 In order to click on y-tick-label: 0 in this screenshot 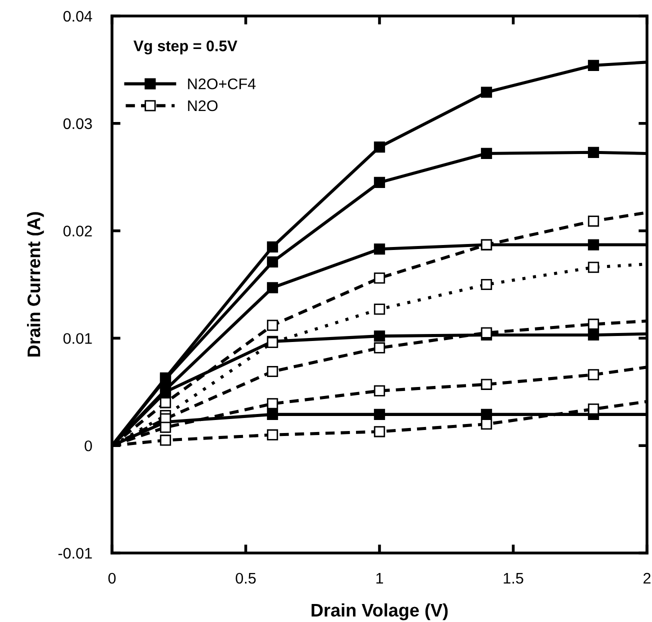, I will do `click(88, 446)`.